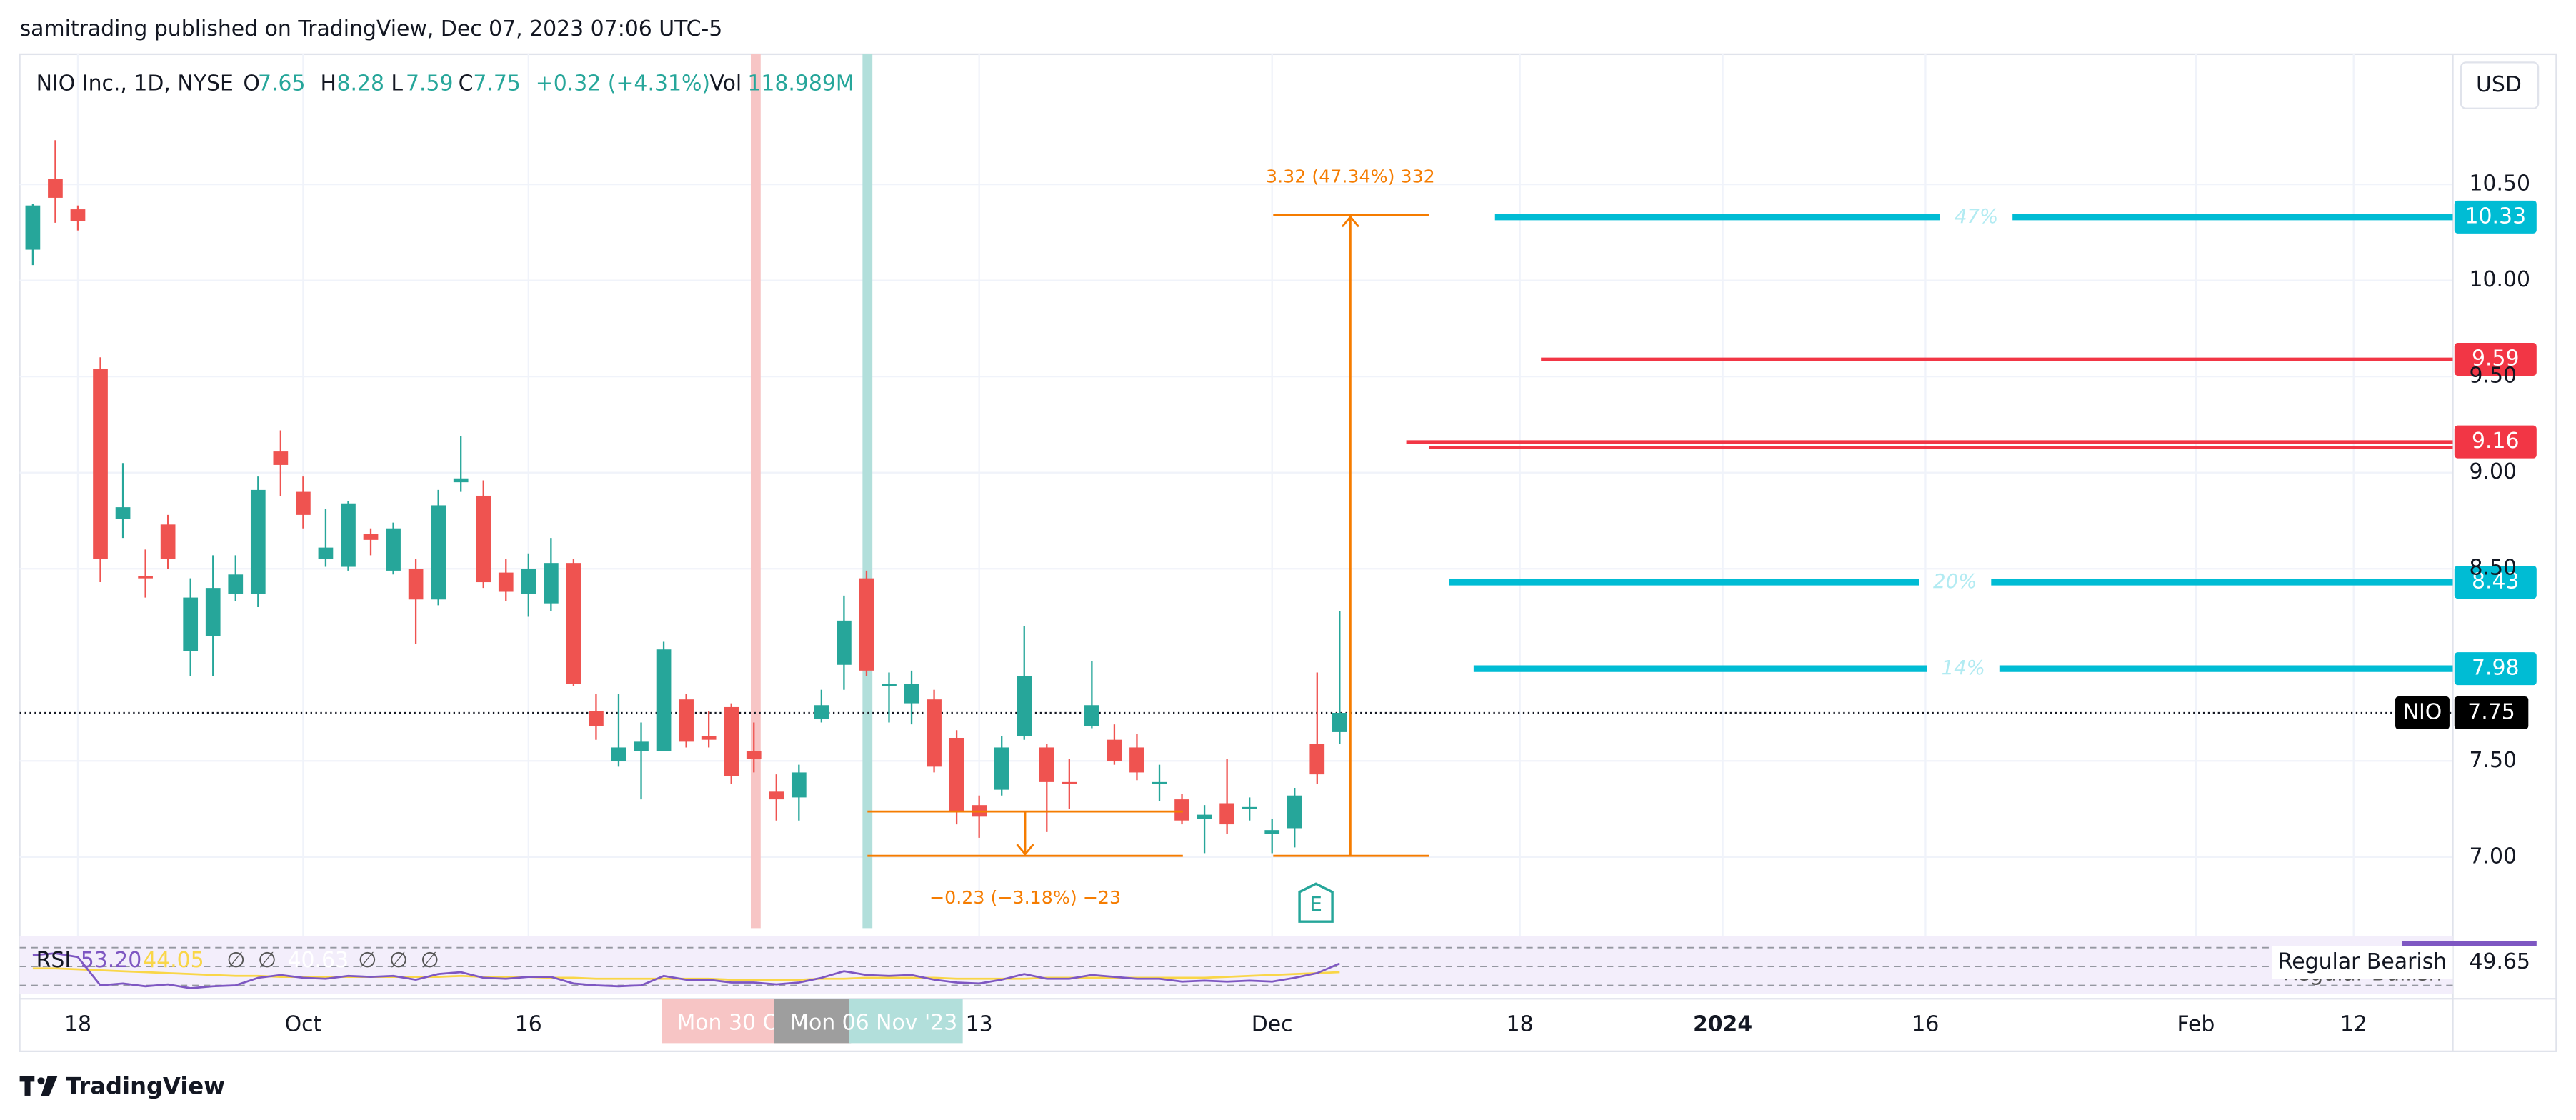 This screenshot has height=1120, width=2576. I want to click on volume-label: Vol, so click(726, 83).